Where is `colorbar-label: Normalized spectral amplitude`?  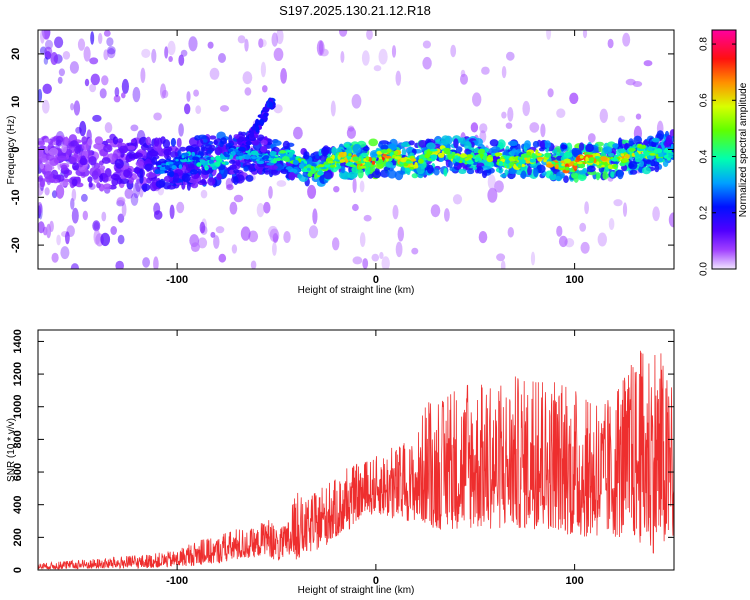
colorbar-label: Normalized spectral amplitude is located at coordinates (743, 149).